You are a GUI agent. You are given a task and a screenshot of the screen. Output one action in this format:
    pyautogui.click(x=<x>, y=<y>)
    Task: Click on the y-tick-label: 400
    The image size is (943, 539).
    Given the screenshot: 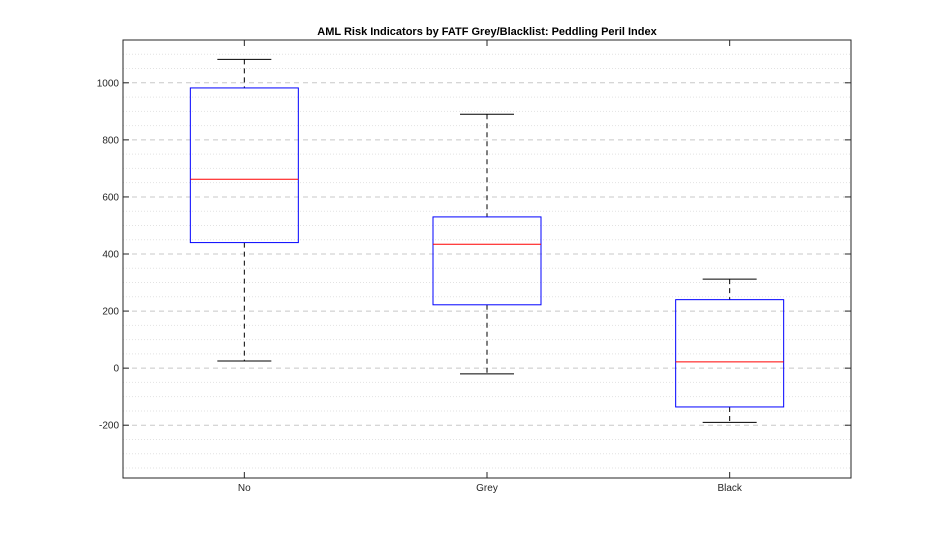 What is the action you would take?
    pyautogui.click(x=110, y=255)
    